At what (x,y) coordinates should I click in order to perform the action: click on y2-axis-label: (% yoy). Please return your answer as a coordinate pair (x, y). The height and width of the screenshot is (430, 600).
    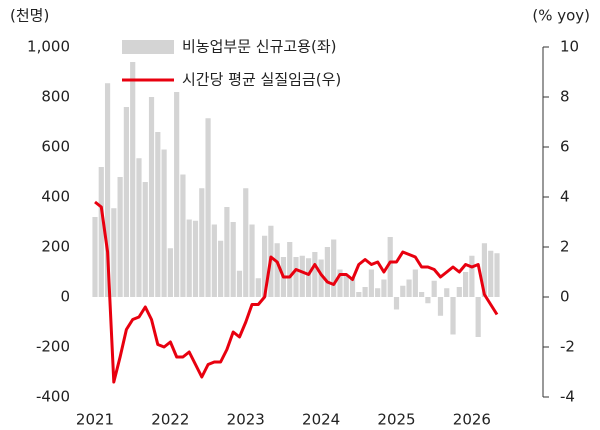
    Looking at the image, I should click on (561, 16).